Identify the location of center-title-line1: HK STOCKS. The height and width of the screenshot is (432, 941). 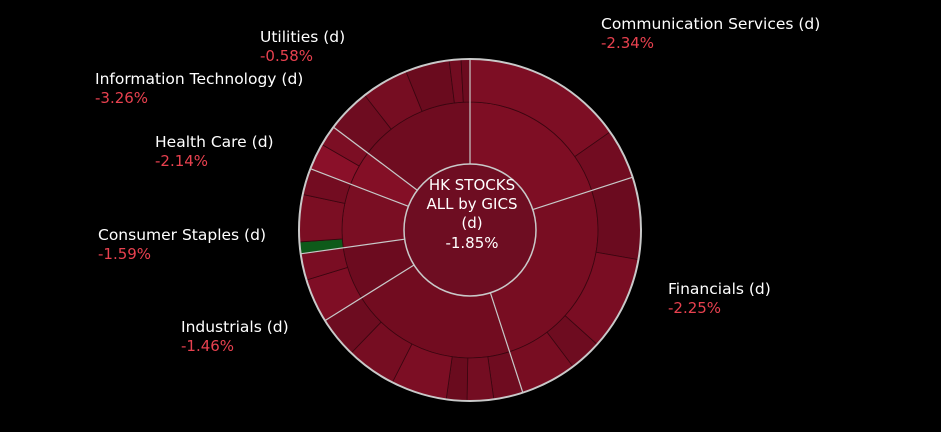
(472, 185).